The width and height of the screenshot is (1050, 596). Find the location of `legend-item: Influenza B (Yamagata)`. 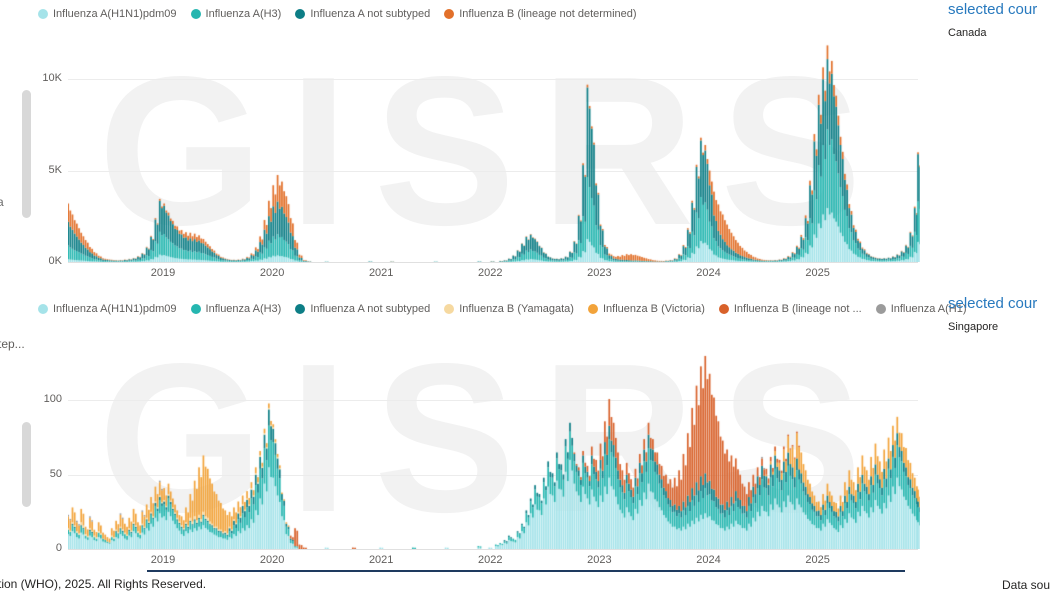

legend-item: Influenza B (Yamagata) is located at coordinates (509, 309).